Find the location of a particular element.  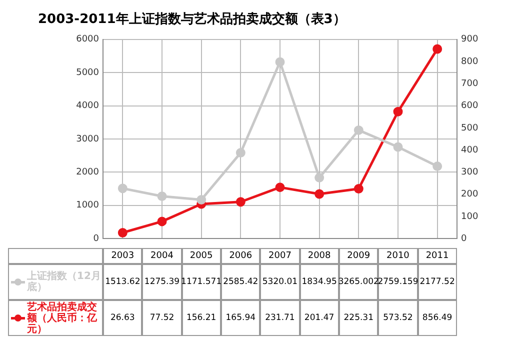

x-tick-label: 2005 is located at coordinates (201, 256).